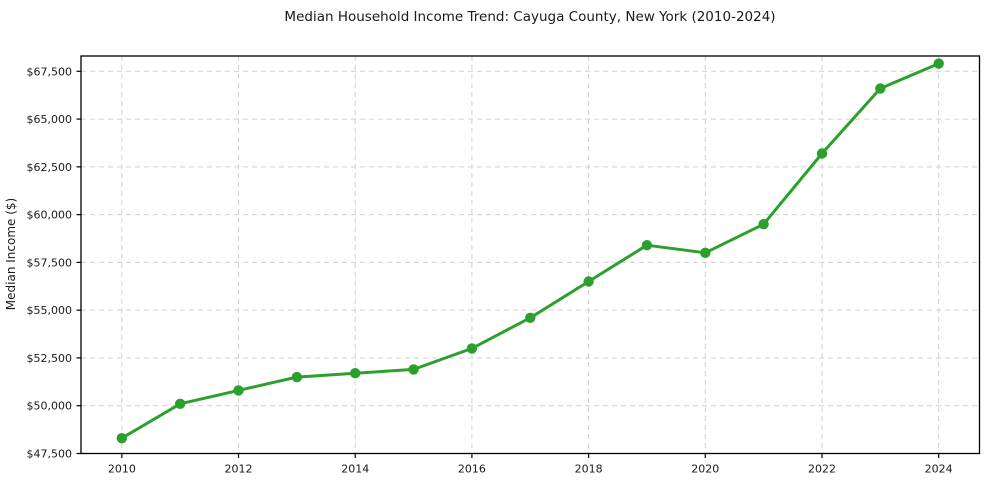  I want to click on data-point-2014, so click(355, 373).